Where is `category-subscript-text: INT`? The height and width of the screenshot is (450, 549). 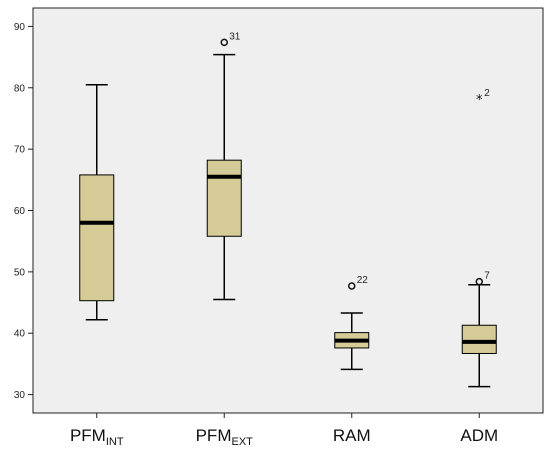
category-subscript-text: INT is located at coordinates (115, 442).